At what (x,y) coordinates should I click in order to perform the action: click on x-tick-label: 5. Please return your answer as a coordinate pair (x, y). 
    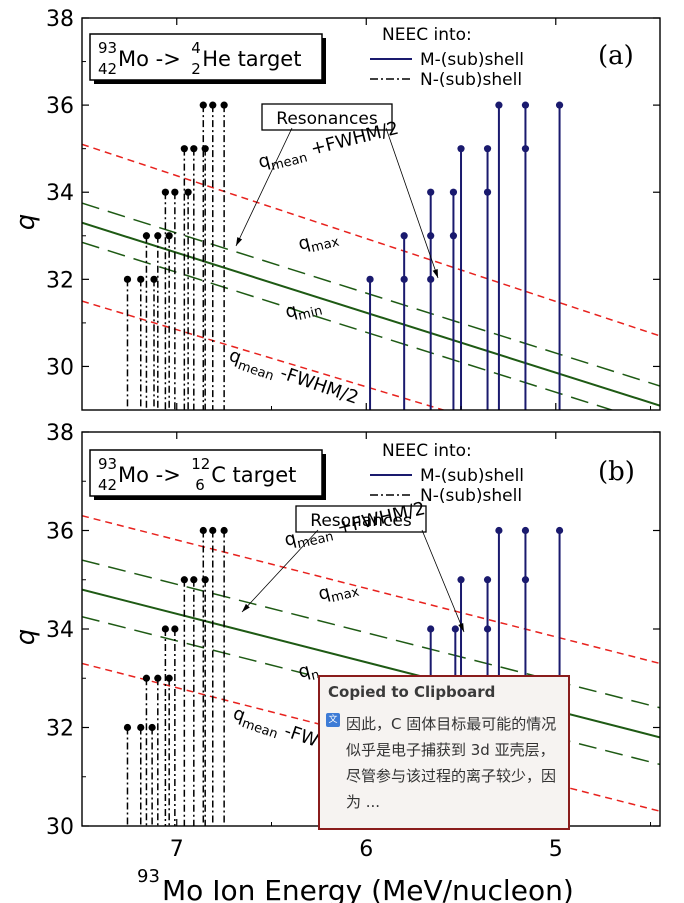
    Looking at the image, I should click on (556, 849).